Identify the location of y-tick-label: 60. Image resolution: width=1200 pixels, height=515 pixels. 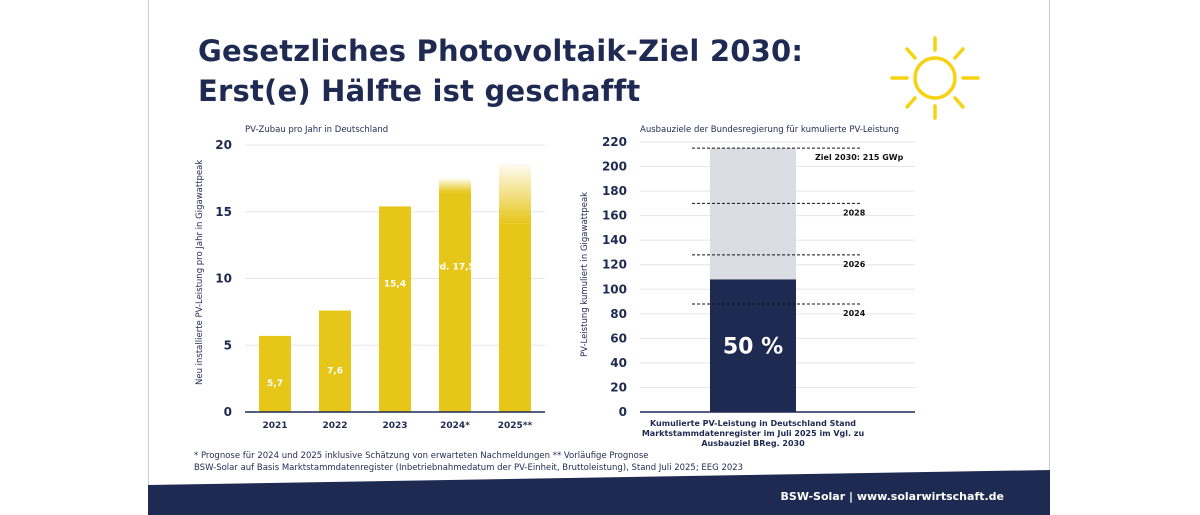
(618, 338).